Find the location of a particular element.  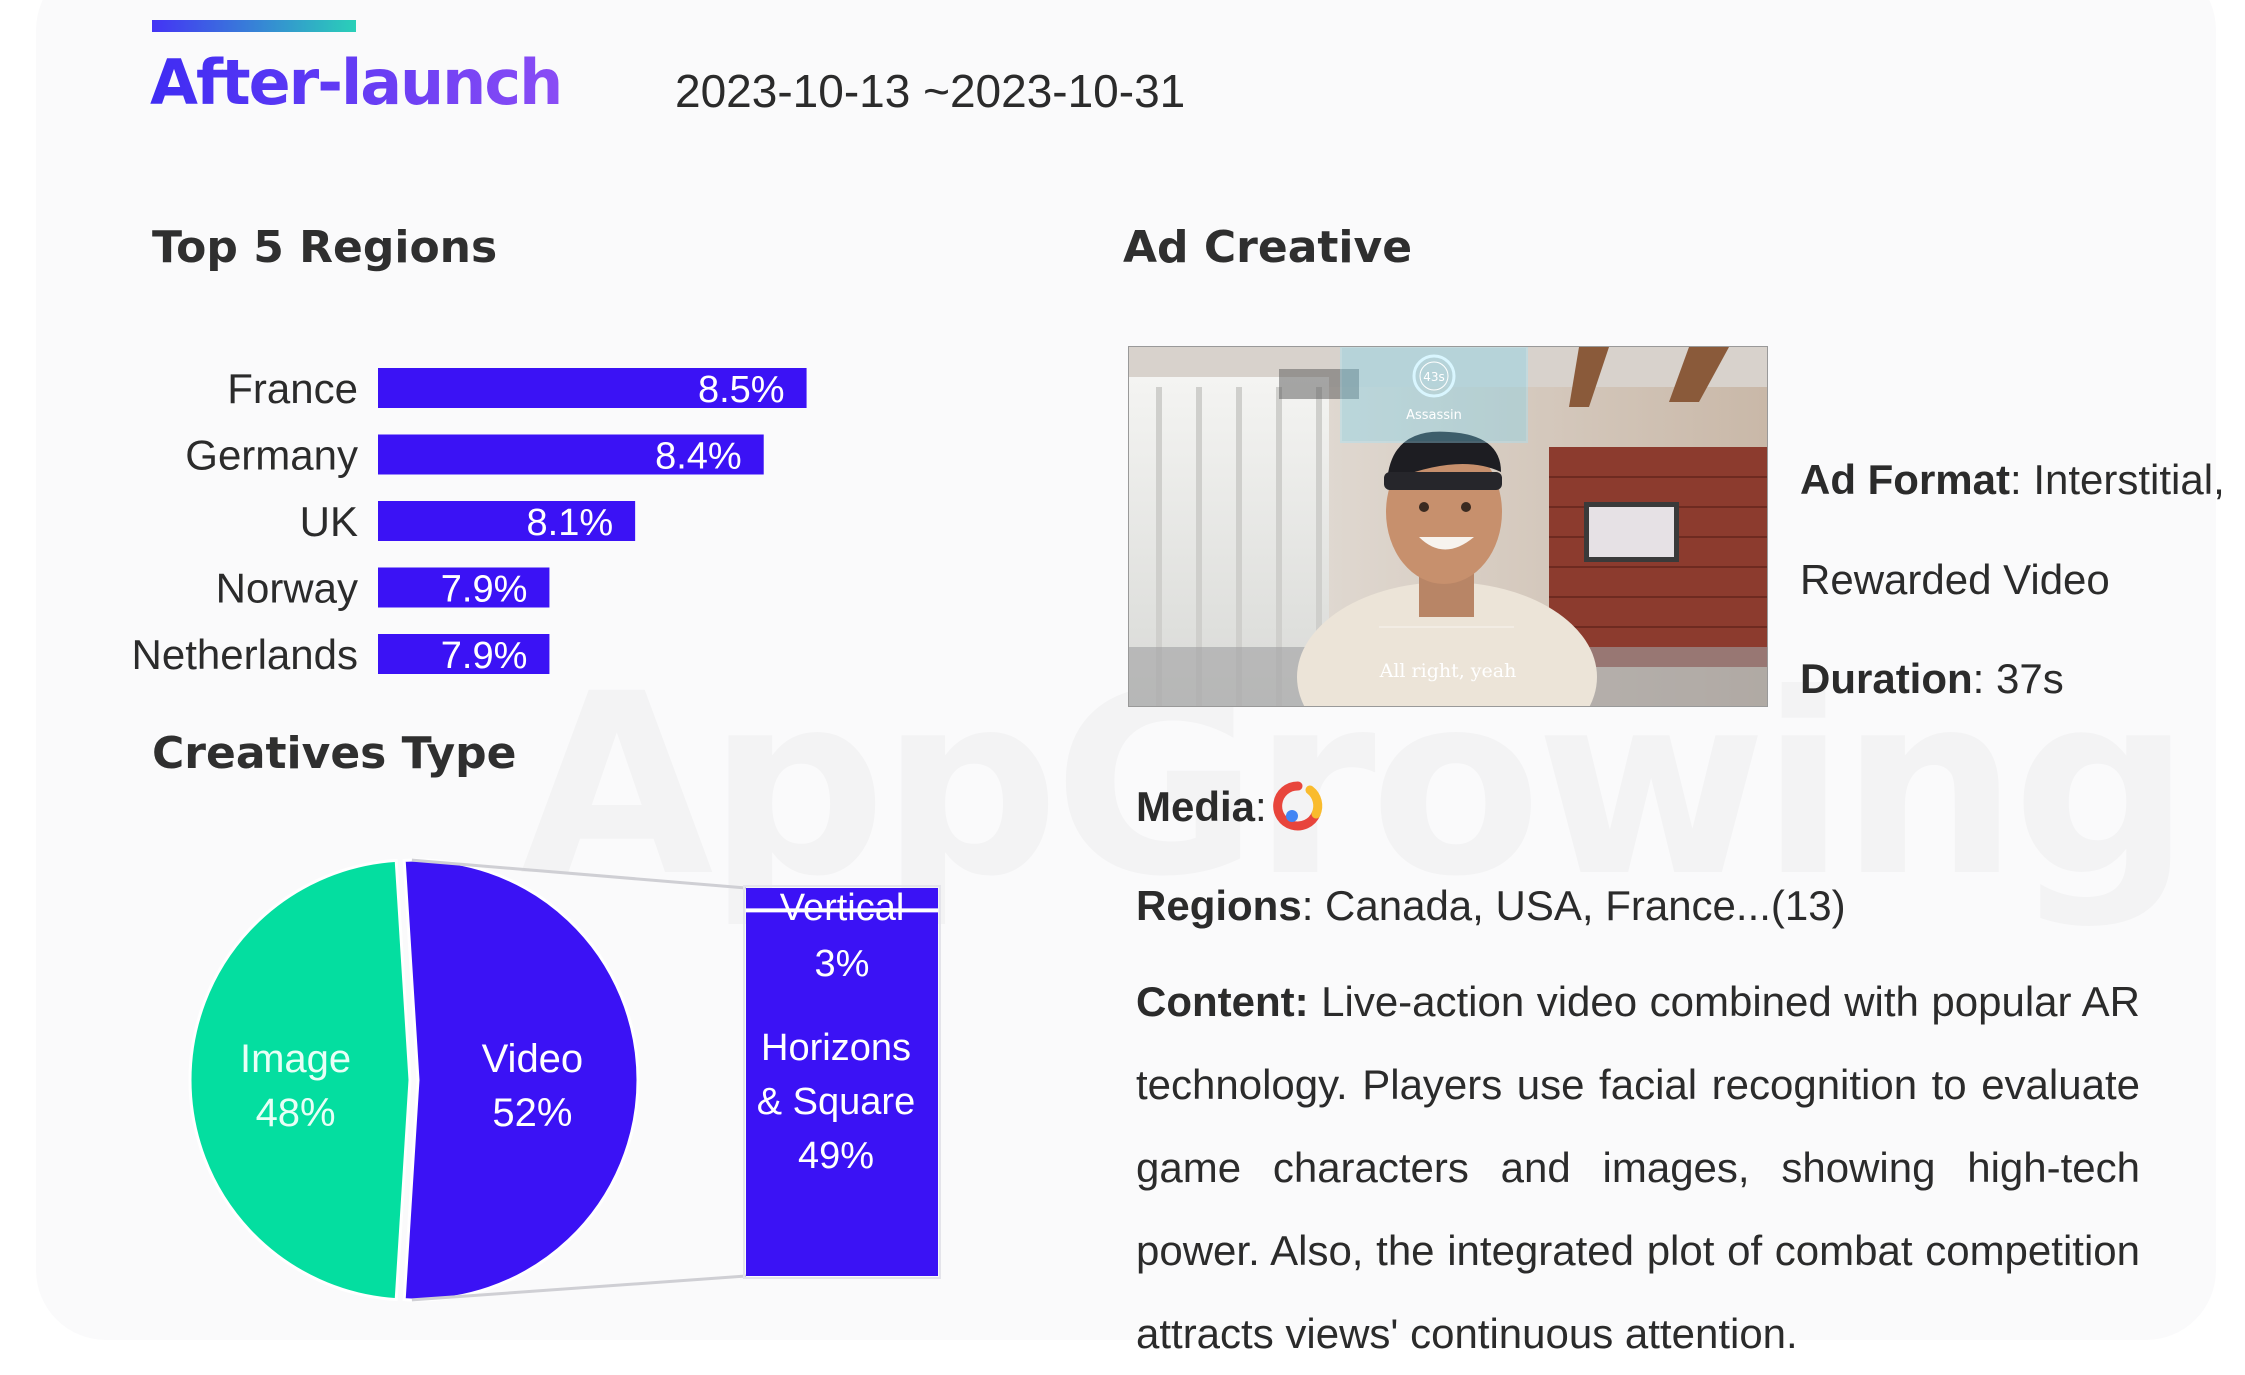

ad-format-value-line2: Rewarded Video is located at coordinates (1955, 579).